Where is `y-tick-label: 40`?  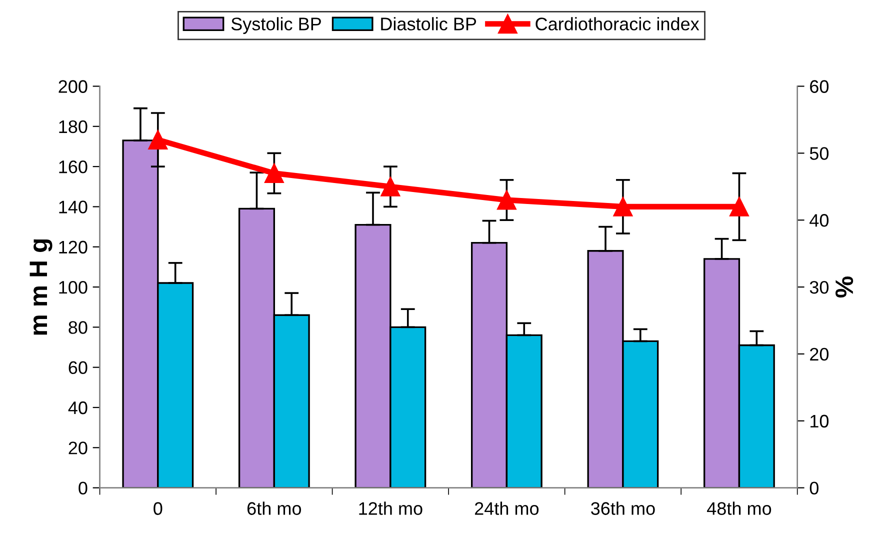
y-tick-label: 40 is located at coordinates (78, 407).